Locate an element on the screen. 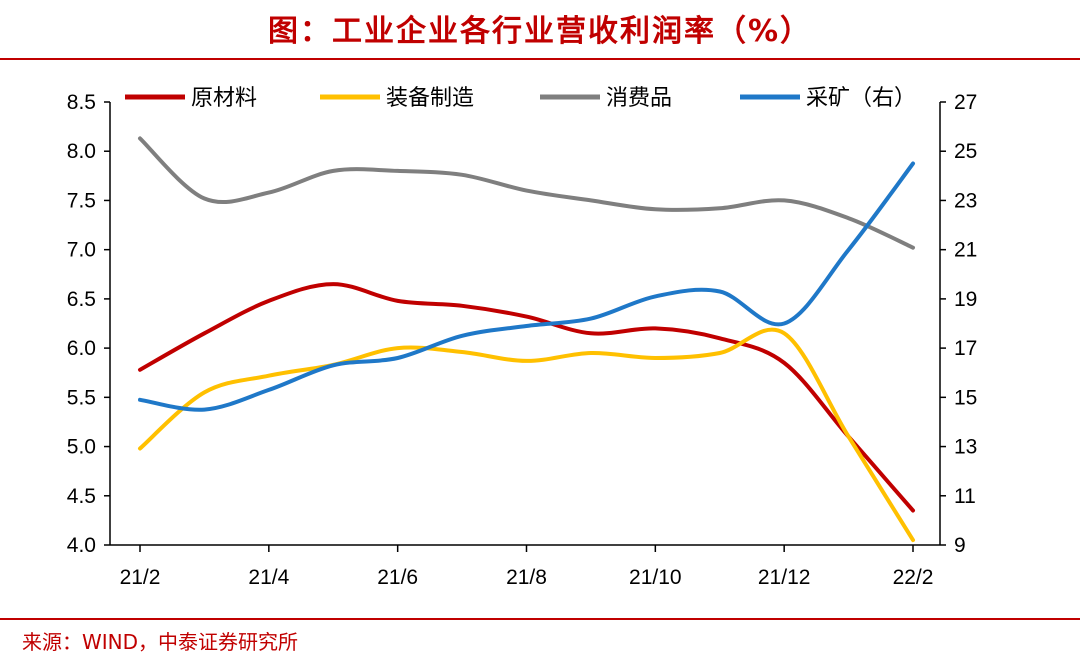  x-tick-label: 21/10 is located at coordinates (655, 577).